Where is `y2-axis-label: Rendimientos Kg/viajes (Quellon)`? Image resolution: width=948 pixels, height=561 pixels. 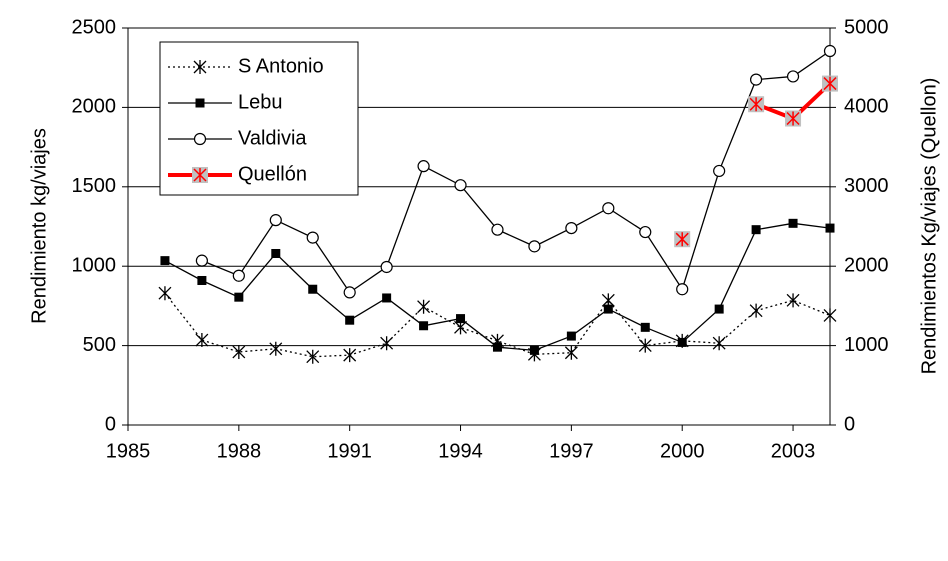 y2-axis-label: Rendimientos Kg/viajes (Quellon) is located at coordinates (929, 226).